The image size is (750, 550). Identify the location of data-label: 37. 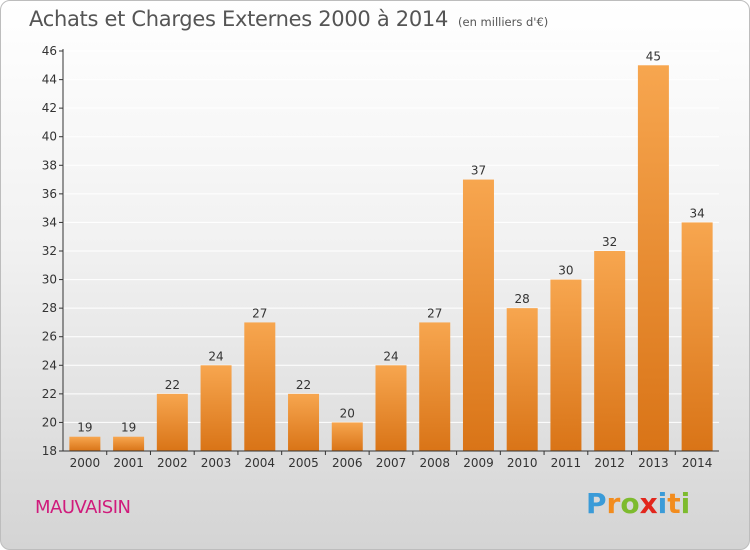
(478, 171).